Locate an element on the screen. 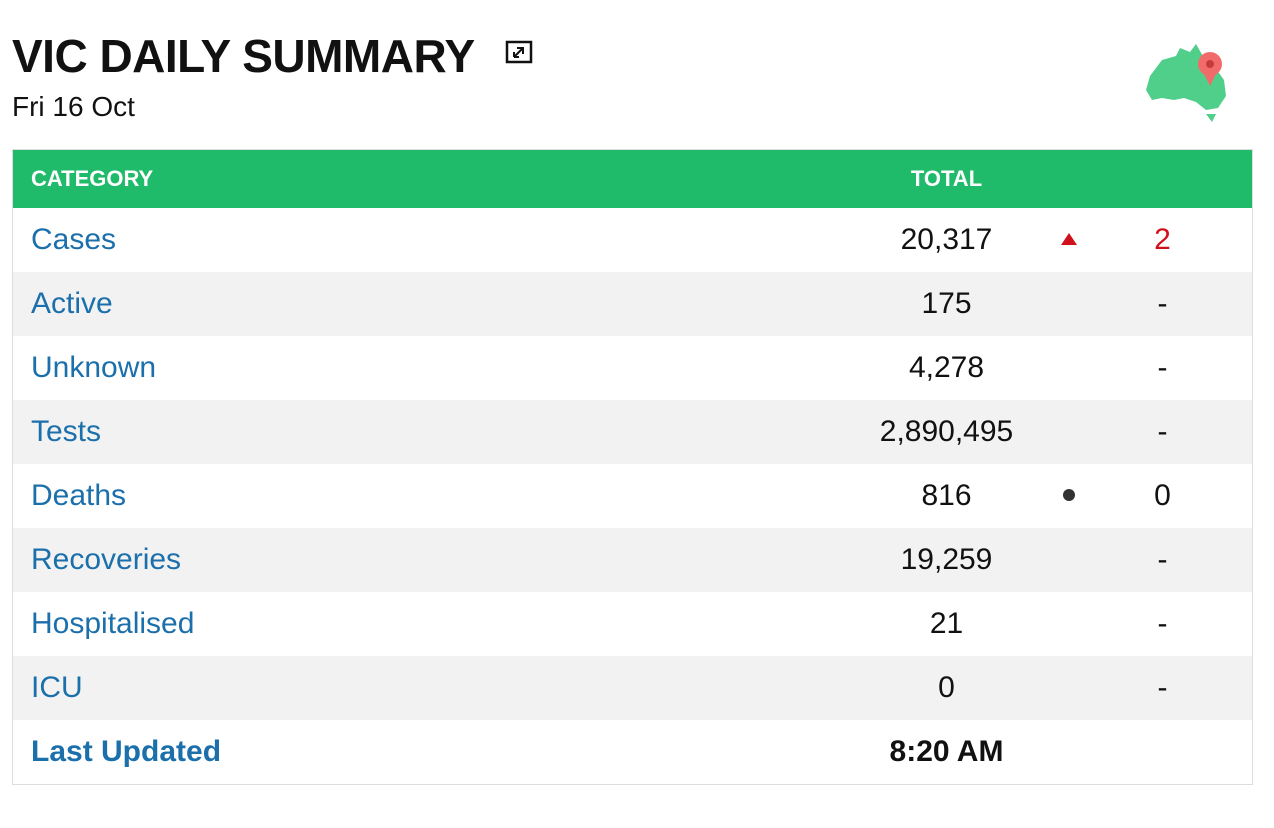  column-header: TOTAL is located at coordinates (946, 178).